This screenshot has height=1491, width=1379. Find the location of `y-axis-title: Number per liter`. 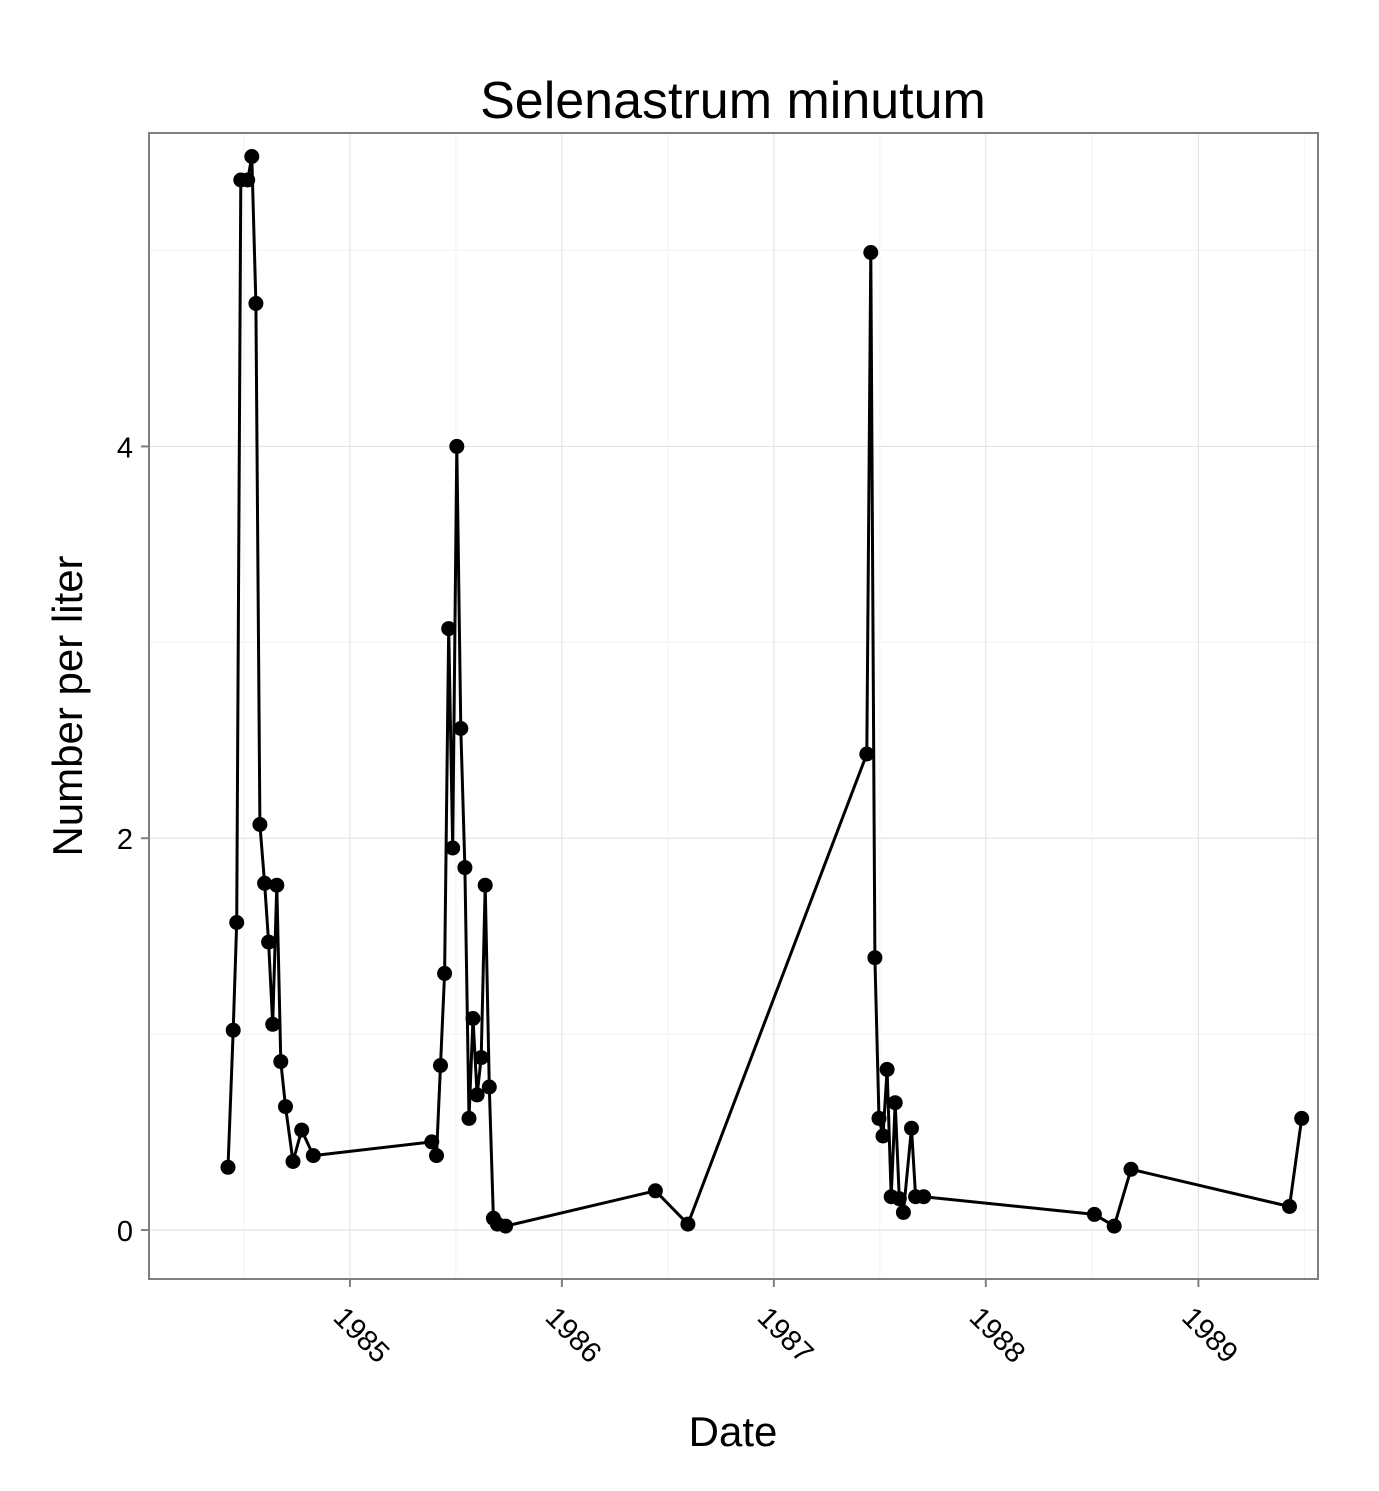

y-axis-title: Number per liter is located at coordinates (67, 705).